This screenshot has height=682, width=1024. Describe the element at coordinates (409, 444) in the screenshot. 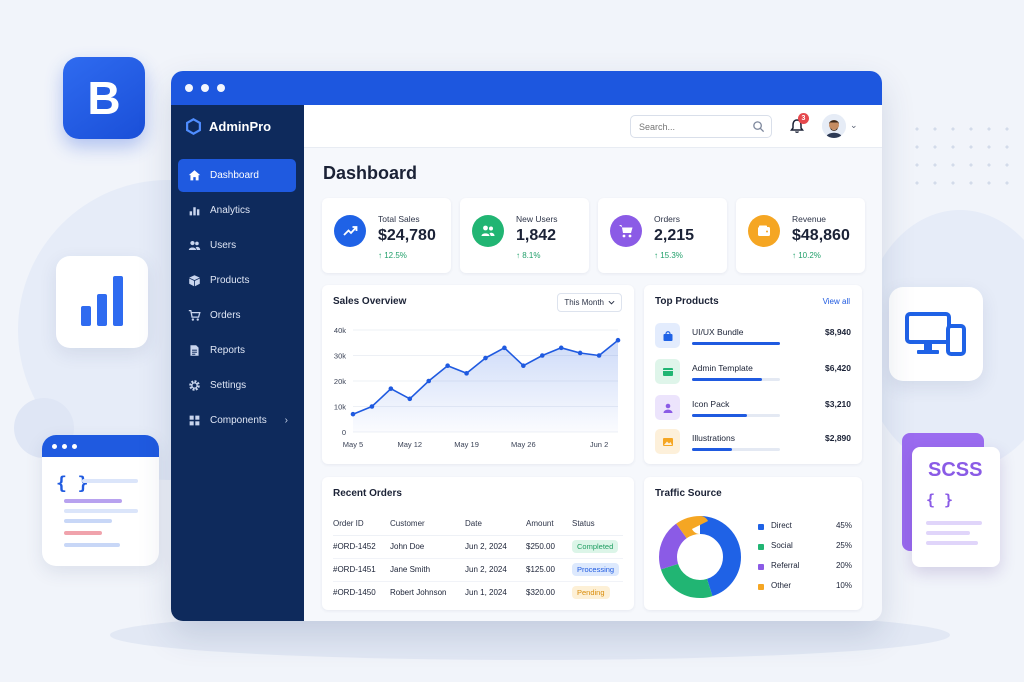

I see `x-tick-label: May 12` at that location.